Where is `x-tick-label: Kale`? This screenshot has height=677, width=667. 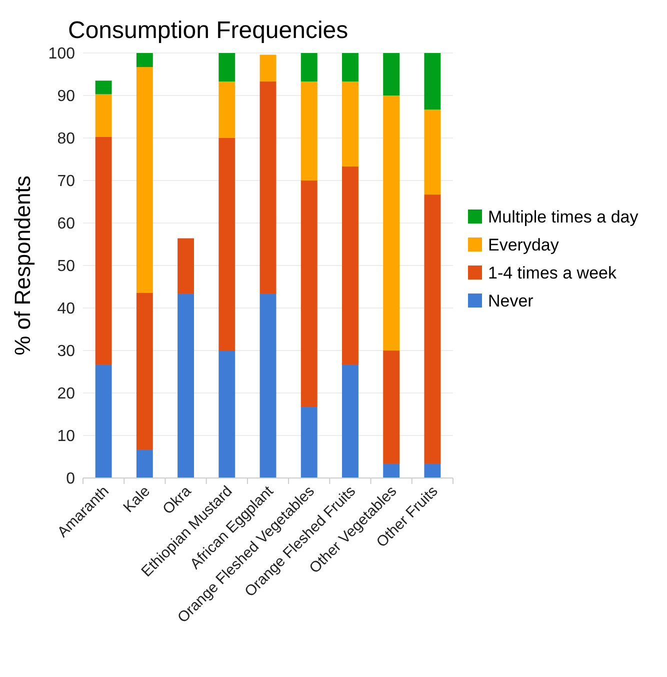
x-tick-label: Kale is located at coordinates (137, 499).